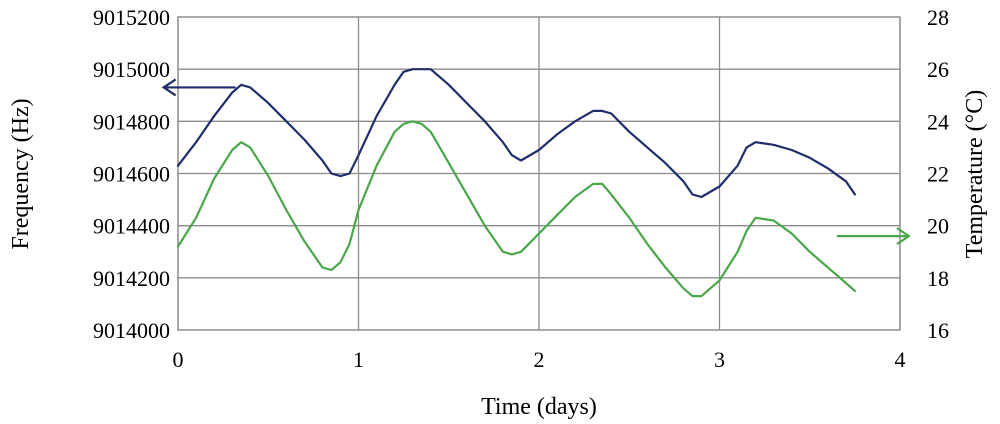  What do you see at coordinates (131, 226) in the screenshot?
I see `left-y-tick-label: 9014400` at bounding box center [131, 226].